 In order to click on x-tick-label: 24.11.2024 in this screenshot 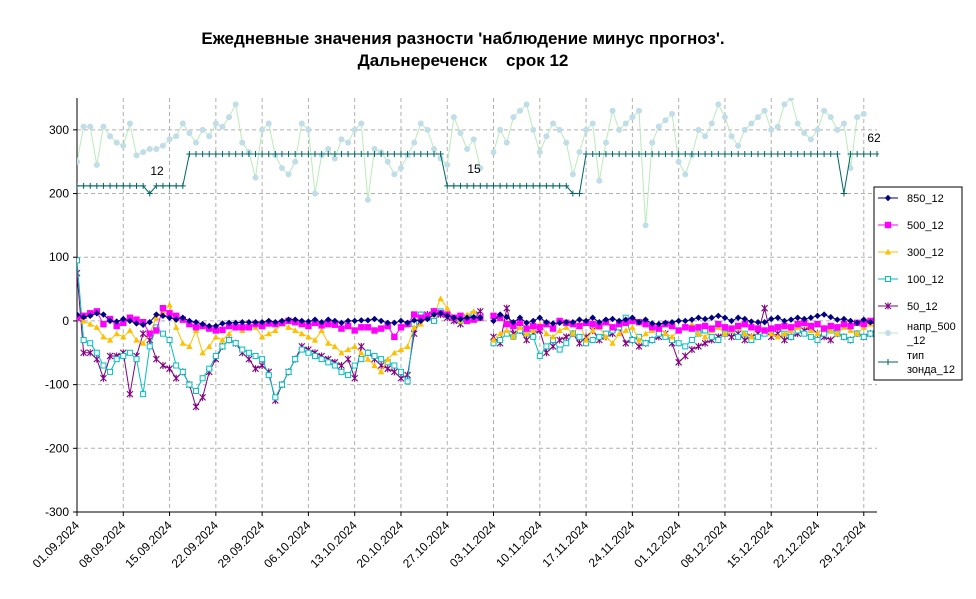, I will do `click(612, 544)`.